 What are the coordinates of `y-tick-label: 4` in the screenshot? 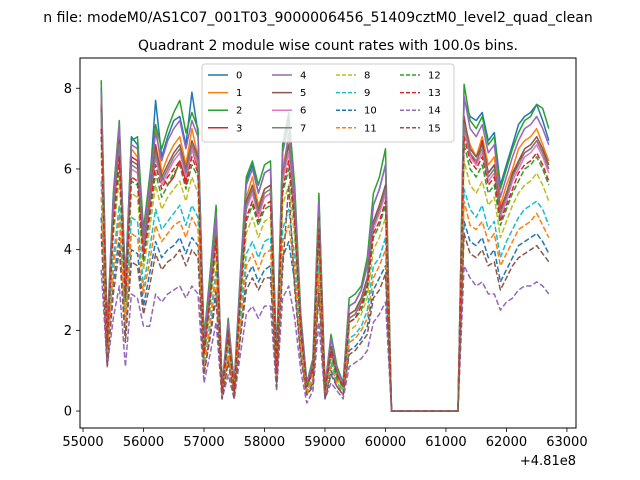 It's located at (68, 250).